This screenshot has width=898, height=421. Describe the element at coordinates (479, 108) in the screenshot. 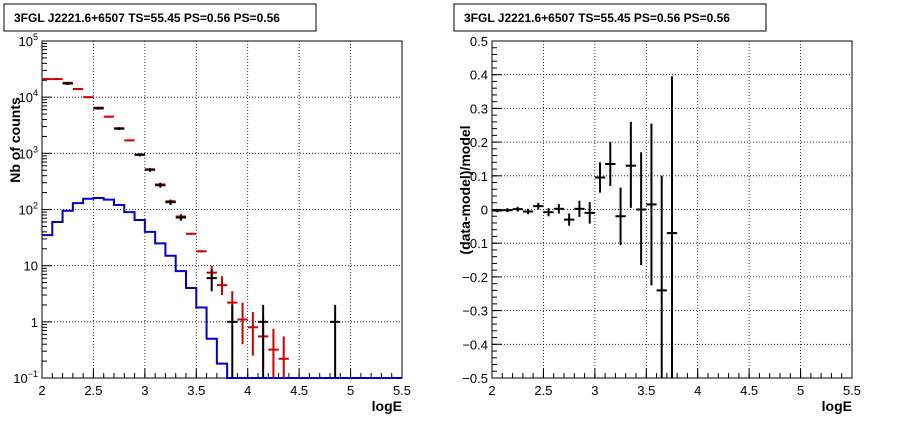

I see `residual-y-tick-label: 0.3` at that location.